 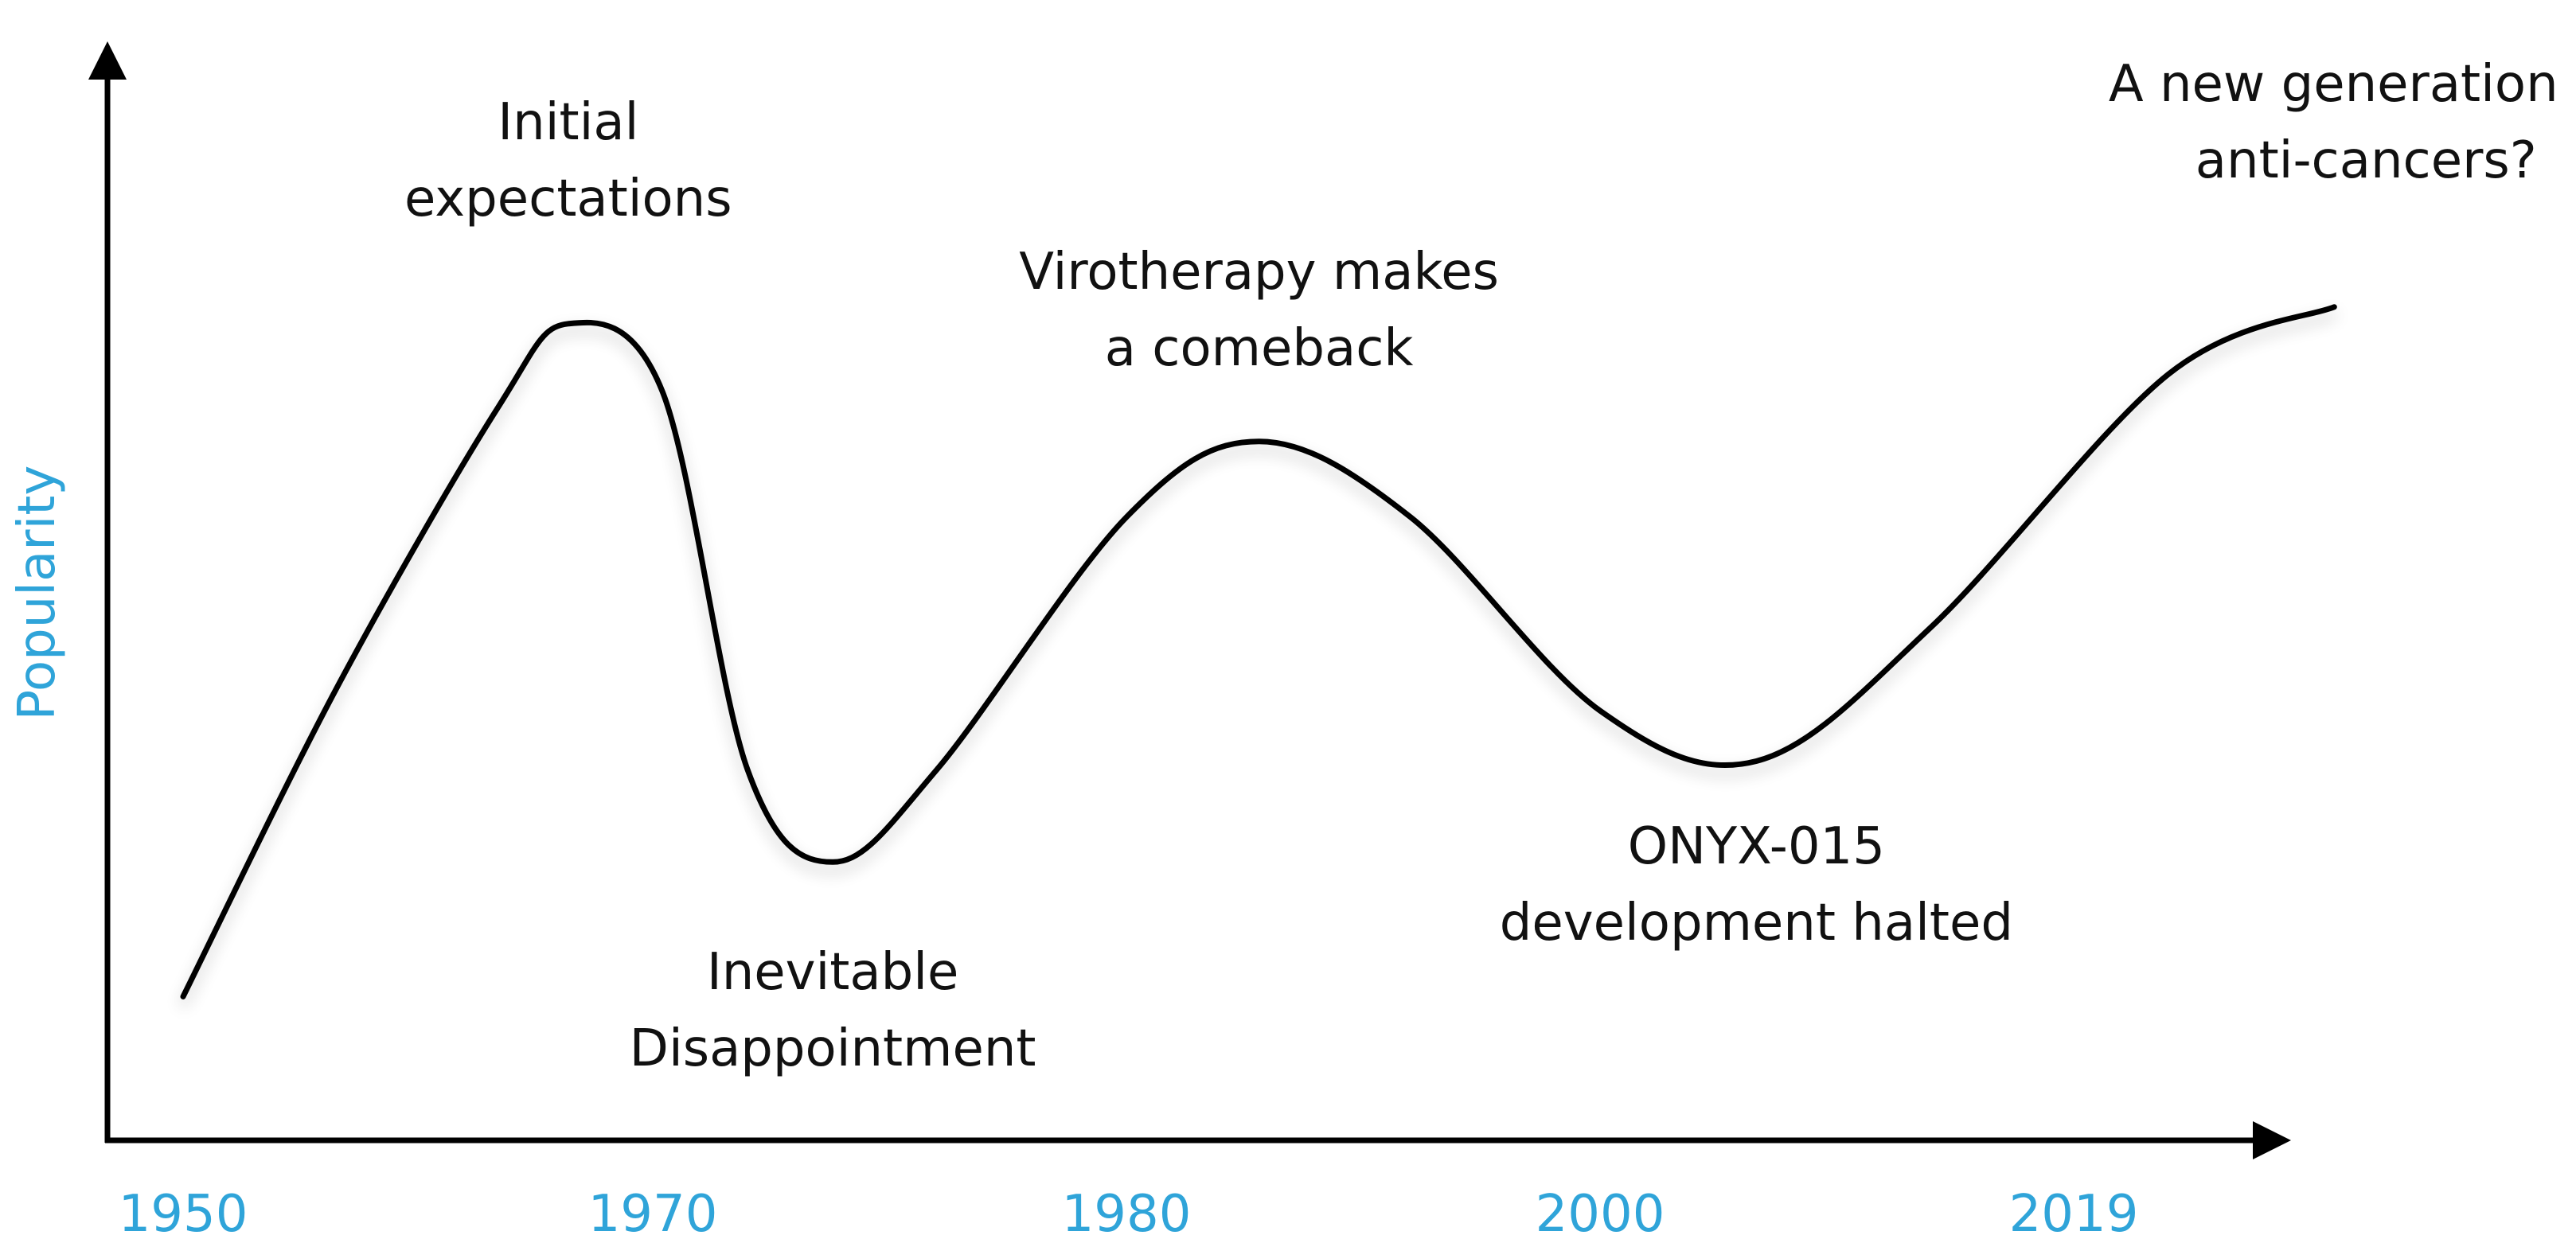 I want to click on annotation-line: a comeback, so click(x=1259, y=348).